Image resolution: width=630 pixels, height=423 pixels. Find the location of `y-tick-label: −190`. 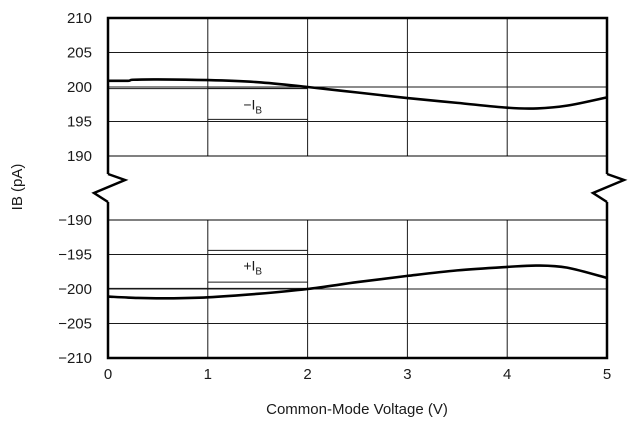

y-tick-label: −190 is located at coordinates (75, 220).